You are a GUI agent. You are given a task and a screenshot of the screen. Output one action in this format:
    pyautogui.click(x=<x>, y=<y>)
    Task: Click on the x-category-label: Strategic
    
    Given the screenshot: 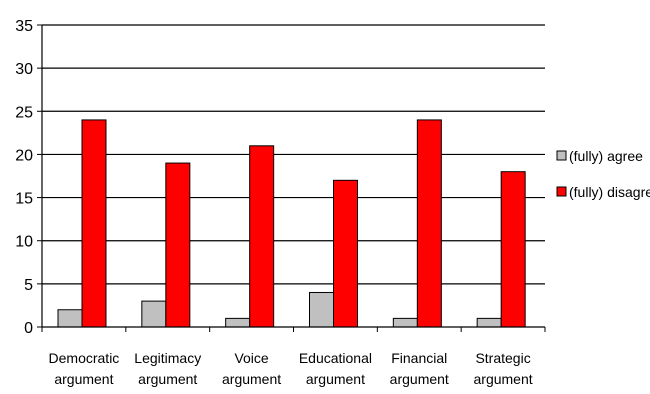 What is the action you would take?
    pyautogui.click(x=502, y=358)
    